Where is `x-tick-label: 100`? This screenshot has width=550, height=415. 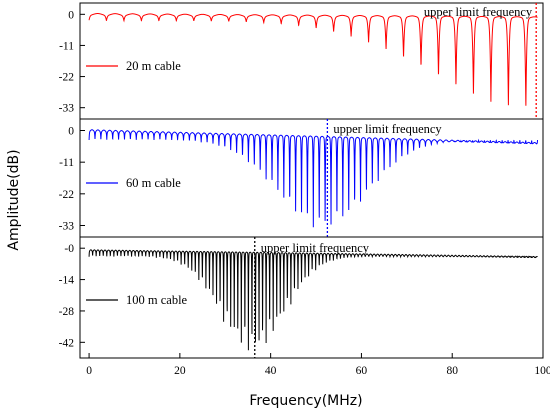
x-tick-label: 100 is located at coordinates (542, 371).